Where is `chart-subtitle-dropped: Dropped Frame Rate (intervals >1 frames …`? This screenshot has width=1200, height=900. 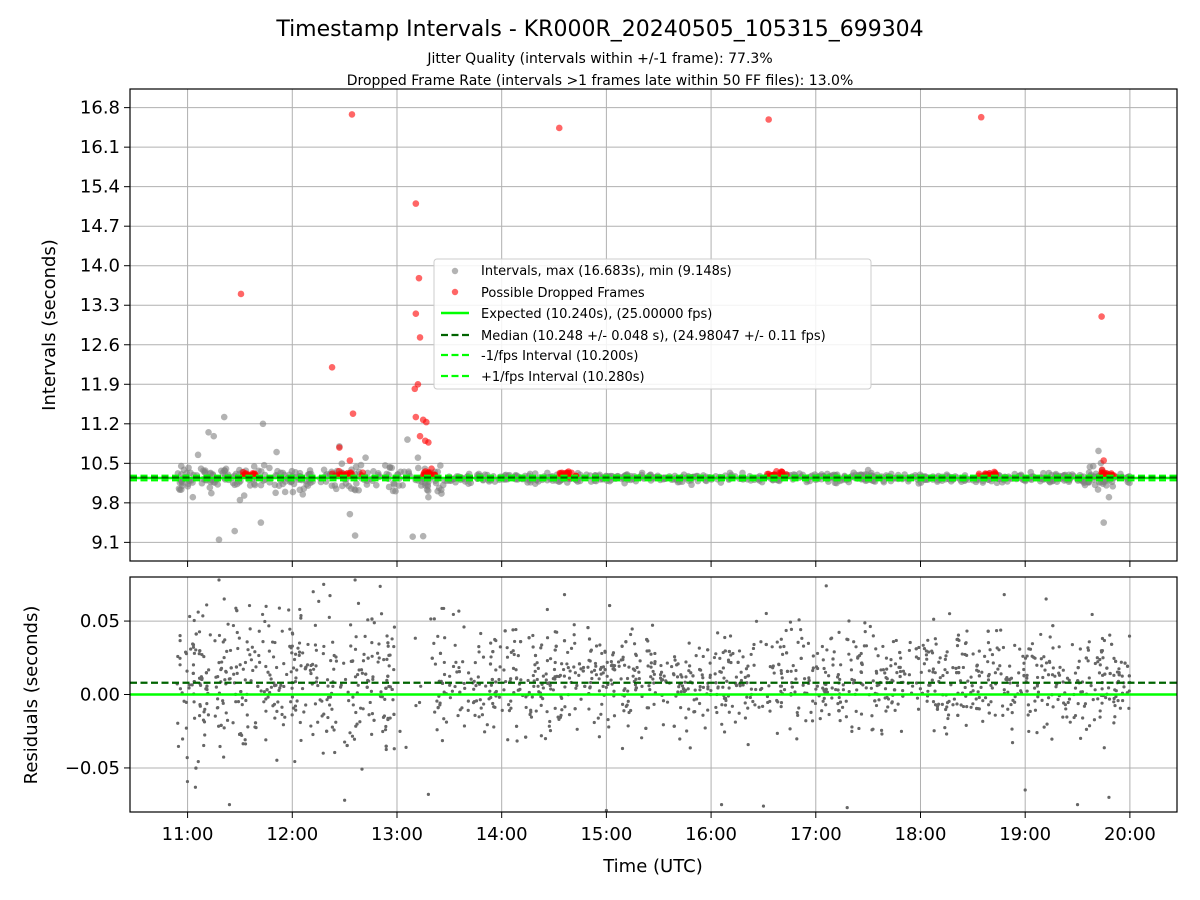 chart-subtitle-dropped: Dropped Frame Rate (intervals >1 frames … is located at coordinates (600, 81).